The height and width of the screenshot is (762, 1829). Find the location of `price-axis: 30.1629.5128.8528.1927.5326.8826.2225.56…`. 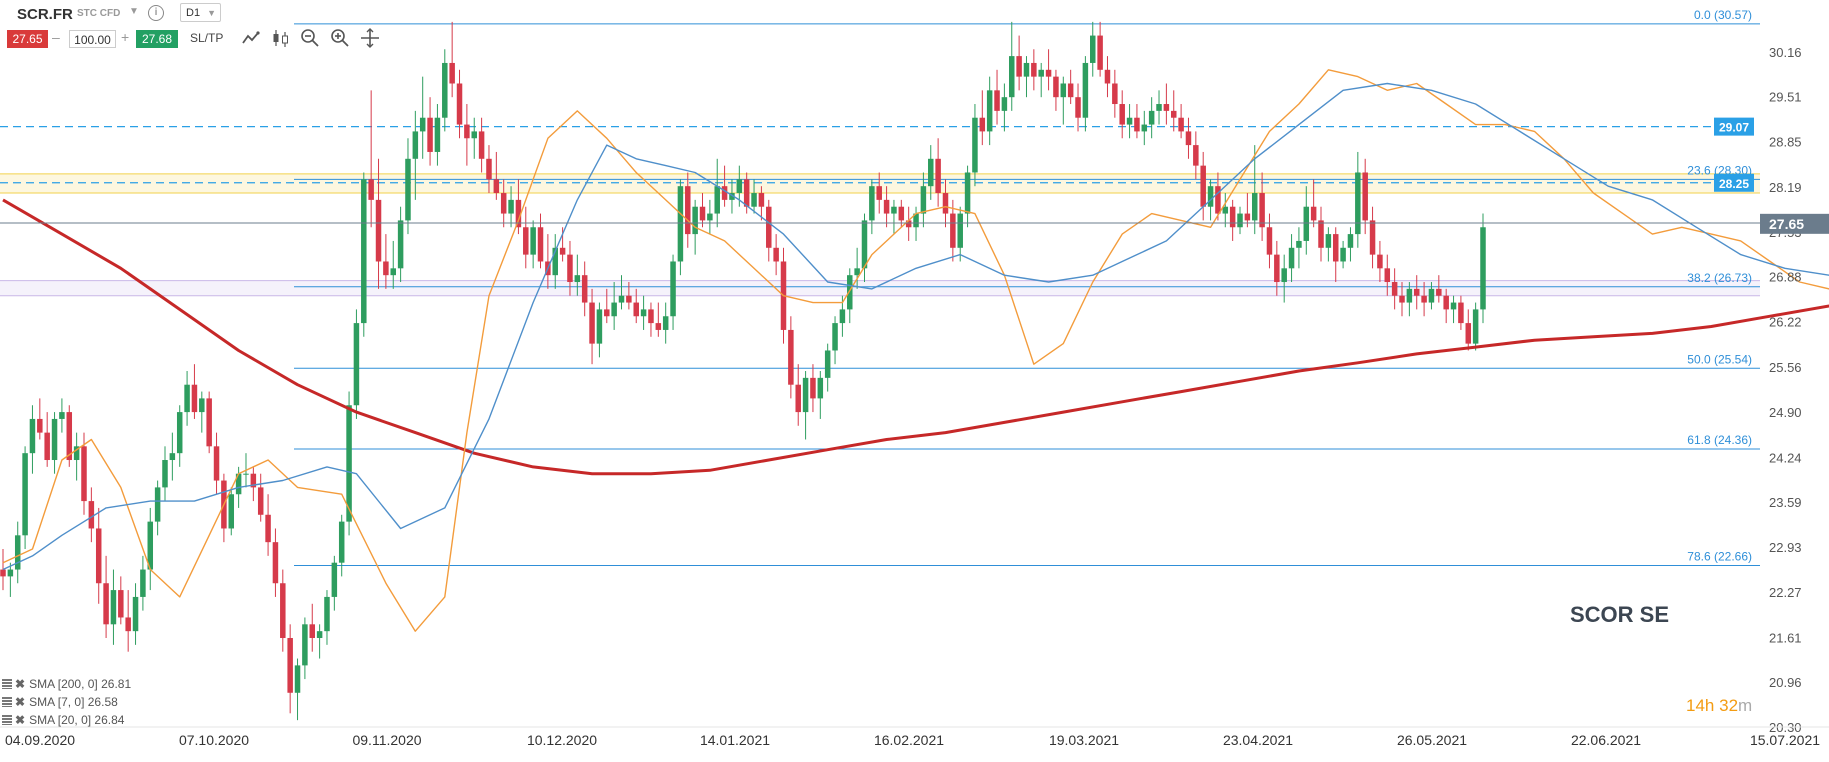

price-axis: 30.1629.5128.8528.1927.5326.8826.2225.56… is located at coordinates (1771, 390).